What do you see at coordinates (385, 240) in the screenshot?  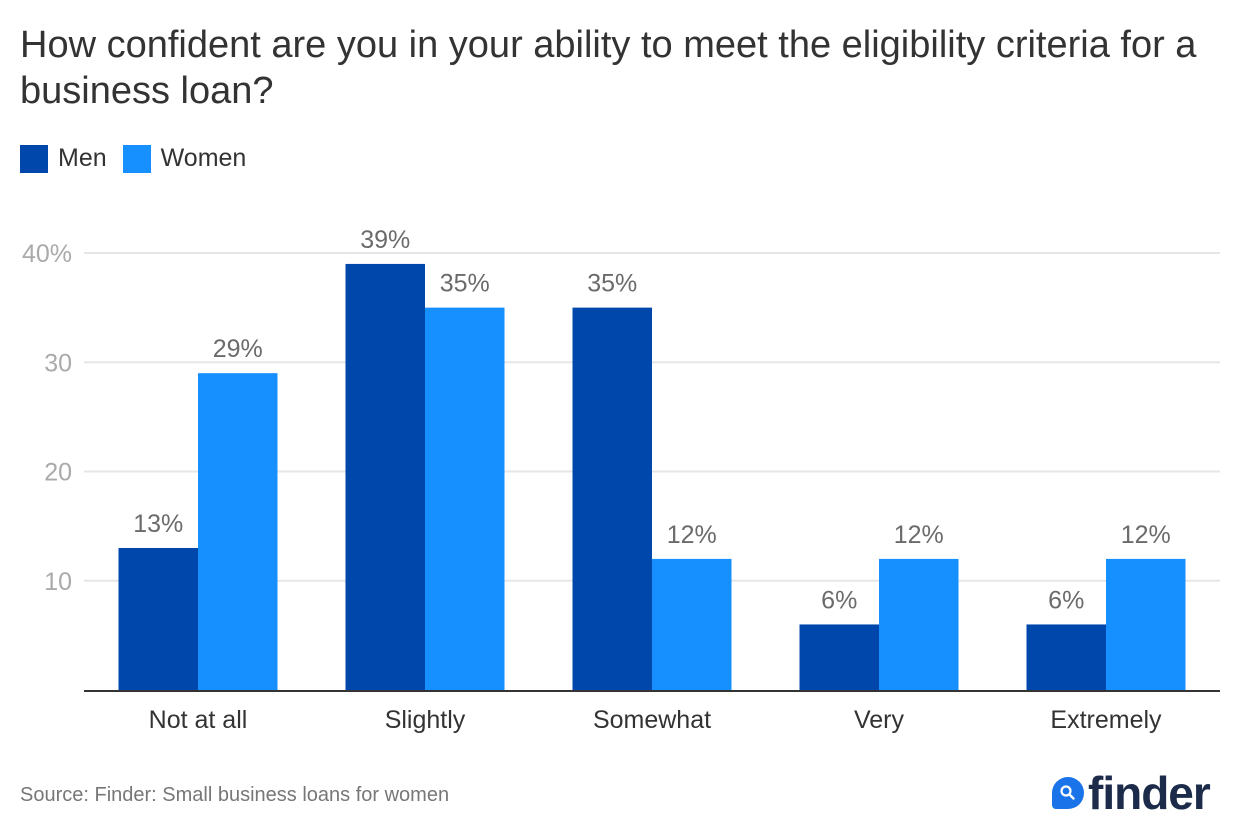 I see `data-label: 39%` at bounding box center [385, 240].